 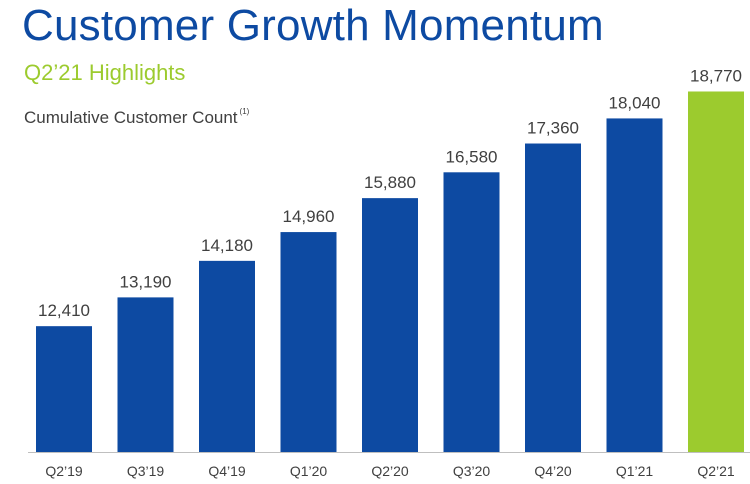 What do you see at coordinates (227, 245) in the screenshot?
I see `bar-value-label-3: 14,180` at bounding box center [227, 245].